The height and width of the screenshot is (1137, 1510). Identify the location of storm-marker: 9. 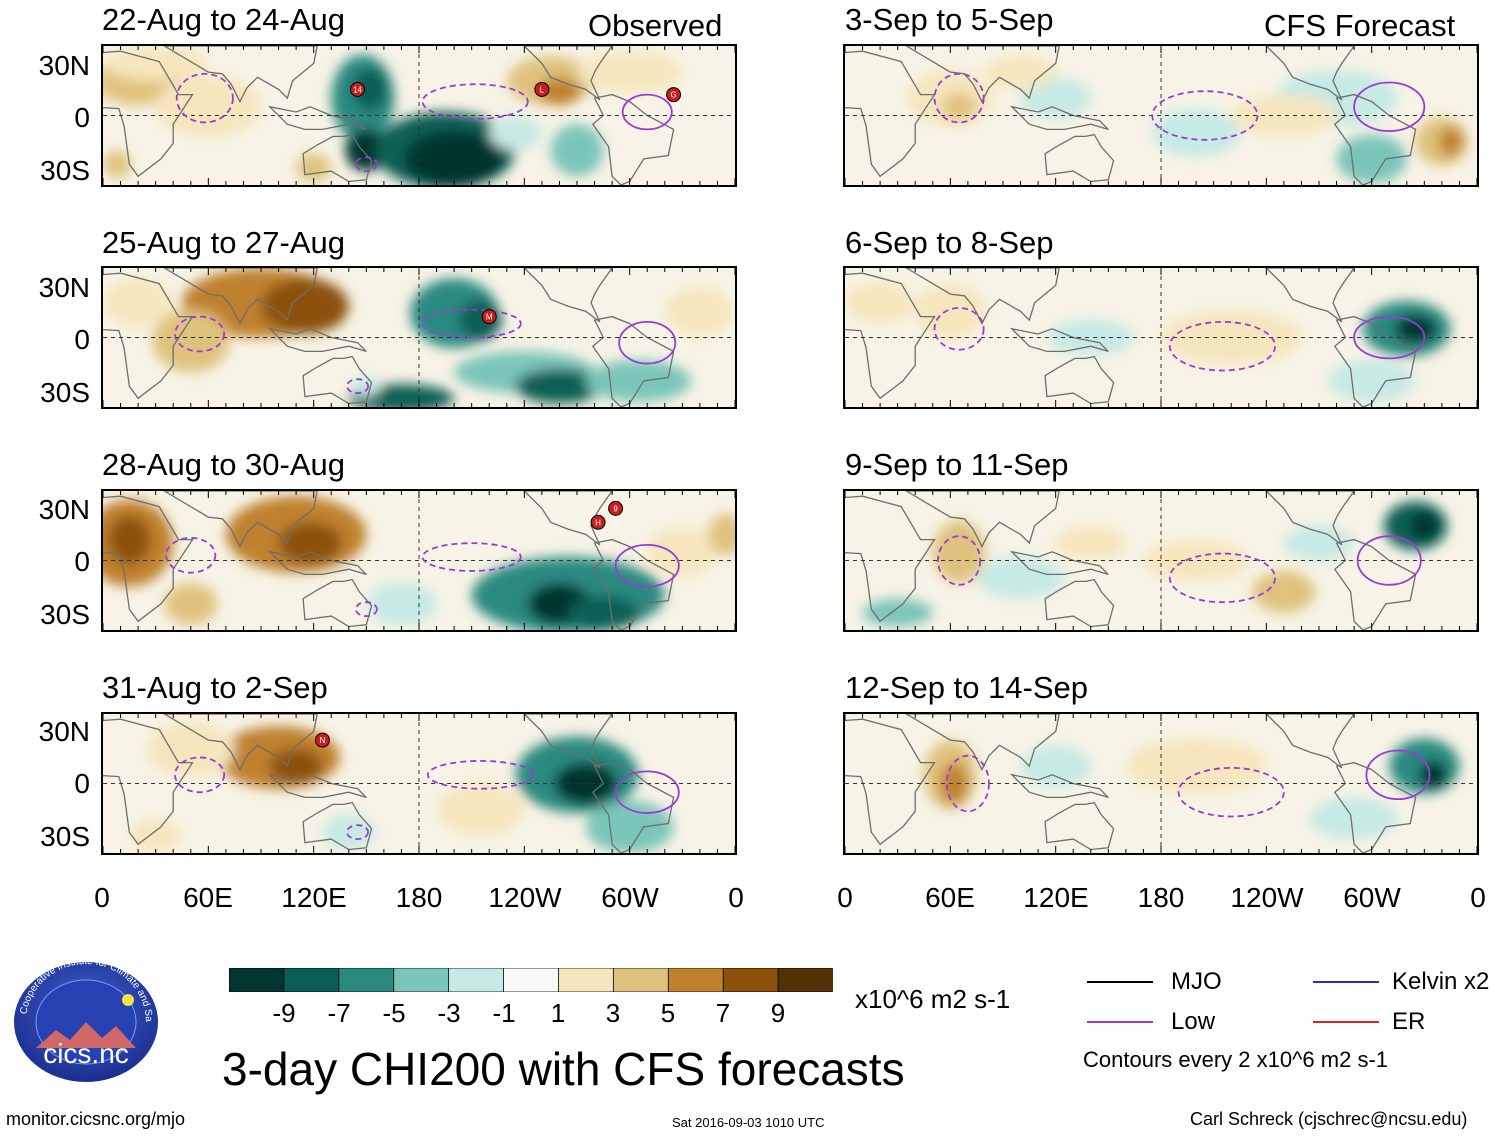
(616, 508).